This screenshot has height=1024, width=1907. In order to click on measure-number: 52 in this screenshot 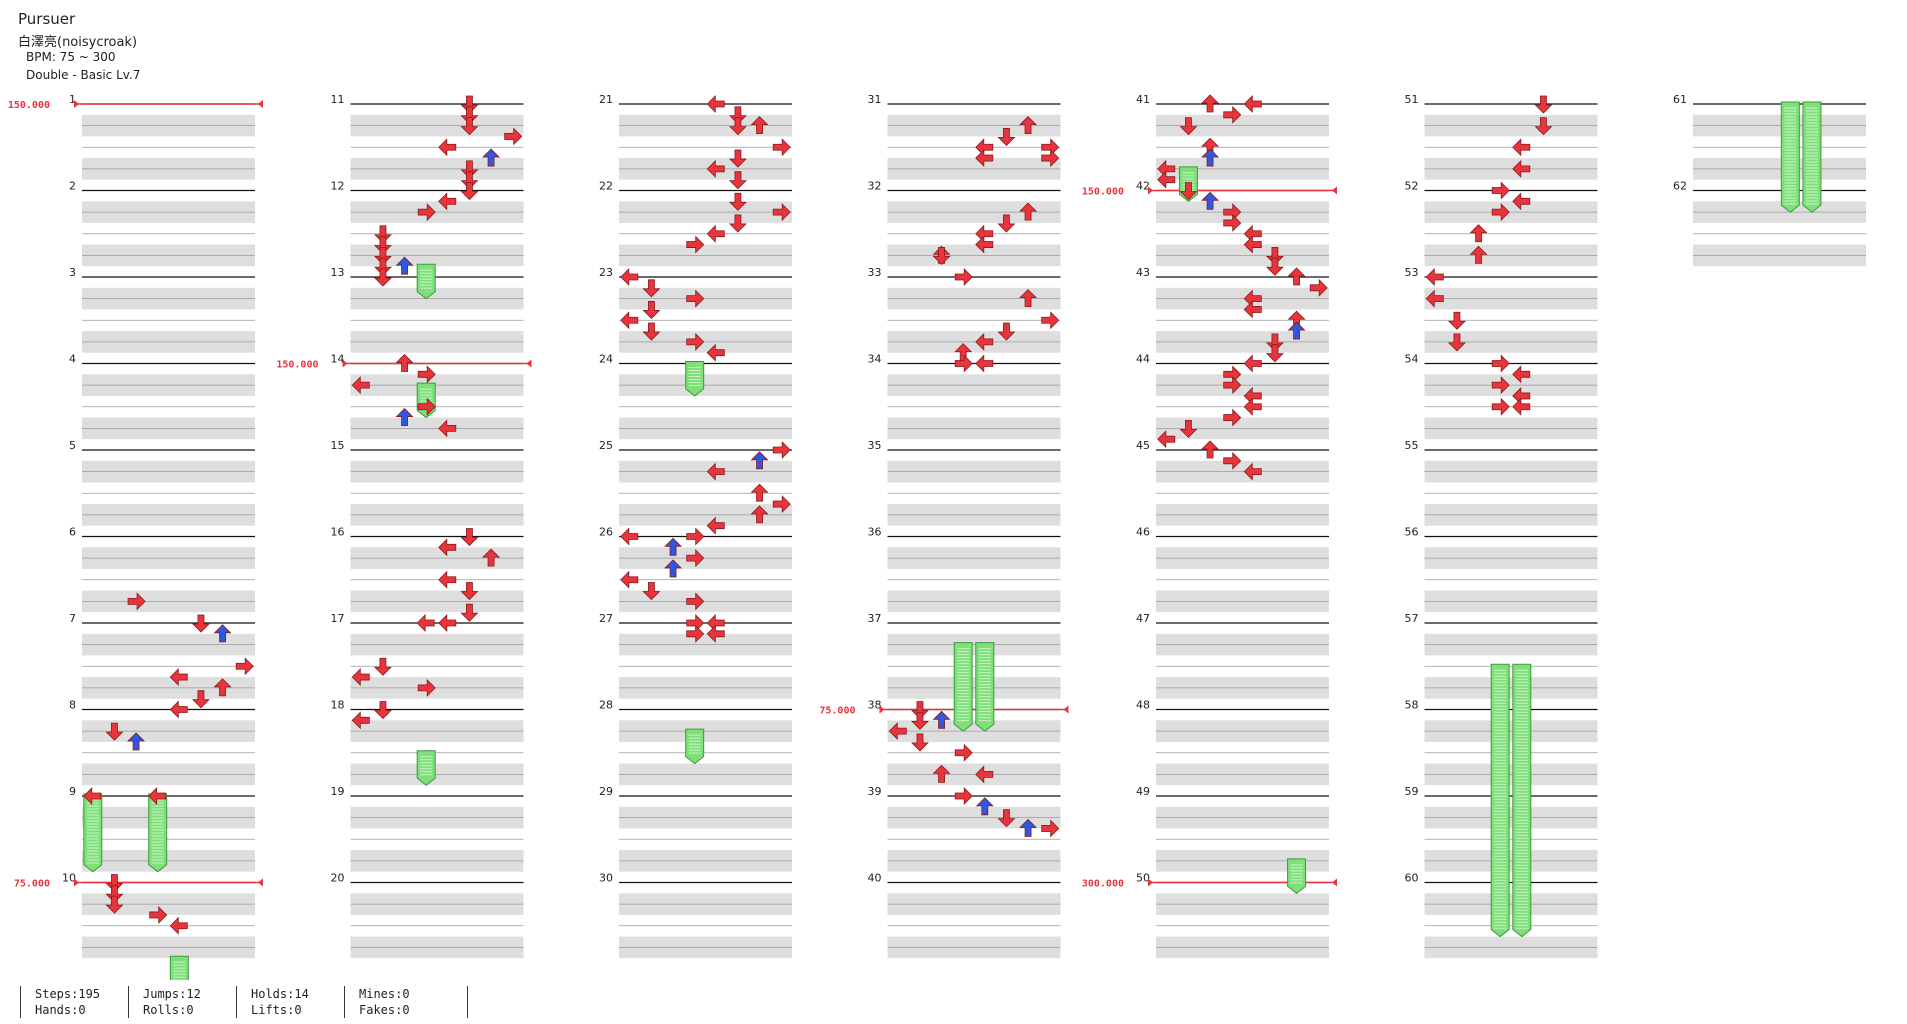, I will do `click(1412, 186)`.